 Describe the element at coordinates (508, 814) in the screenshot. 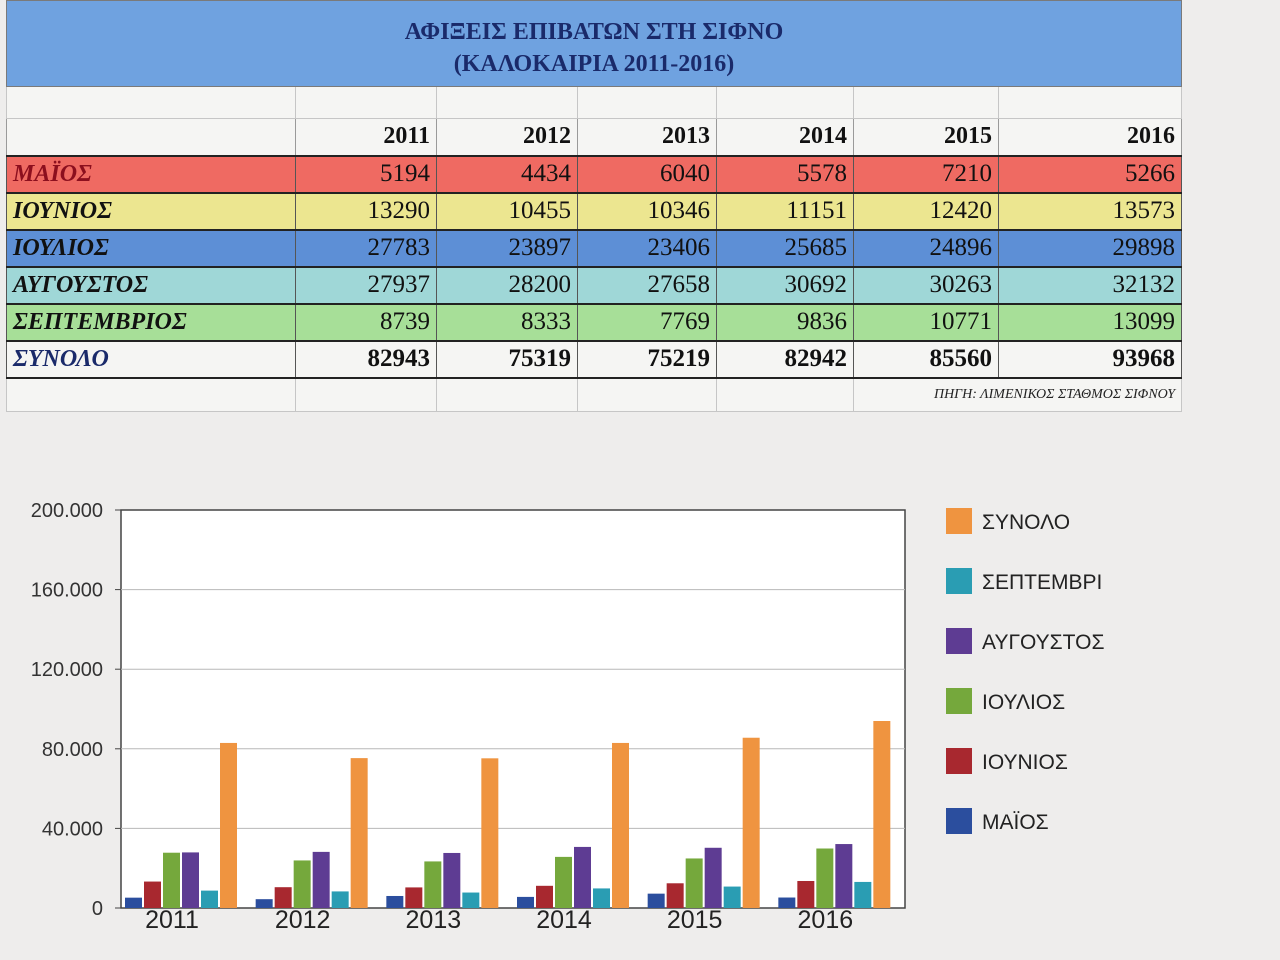

I see `bars` at that location.